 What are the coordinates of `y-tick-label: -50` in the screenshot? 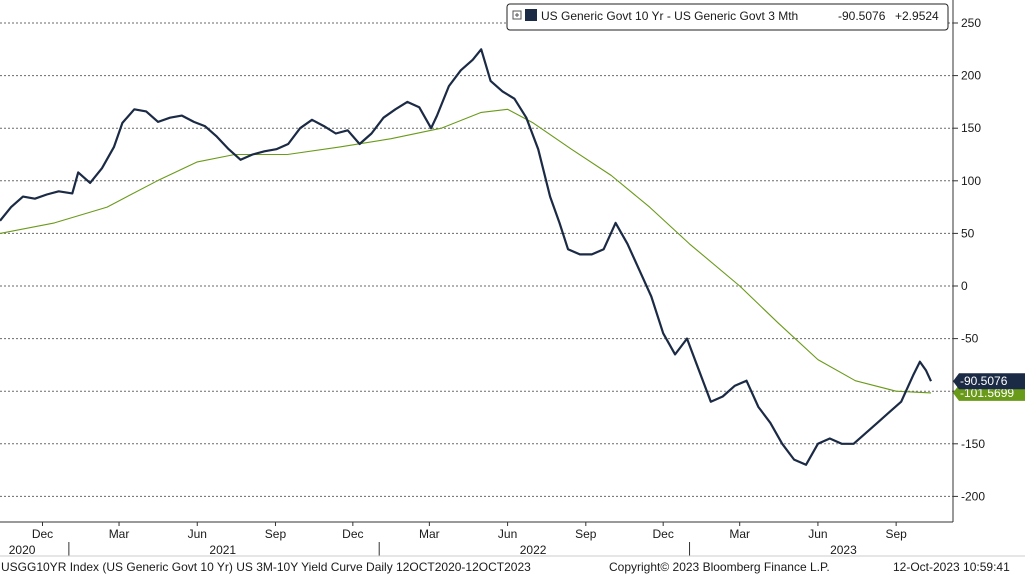 It's located at (970, 339).